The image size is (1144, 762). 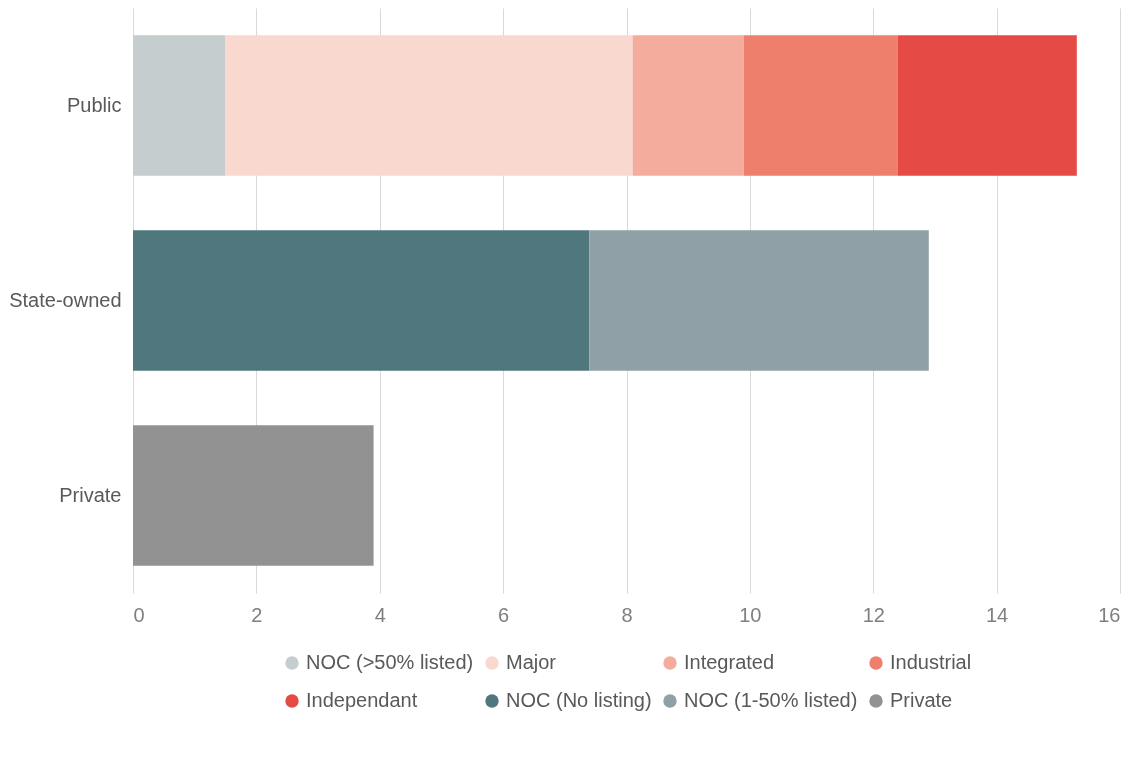 What do you see at coordinates (504, 614) in the screenshot?
I see `x-tick-label: 6` at bounding box center [504, 614].